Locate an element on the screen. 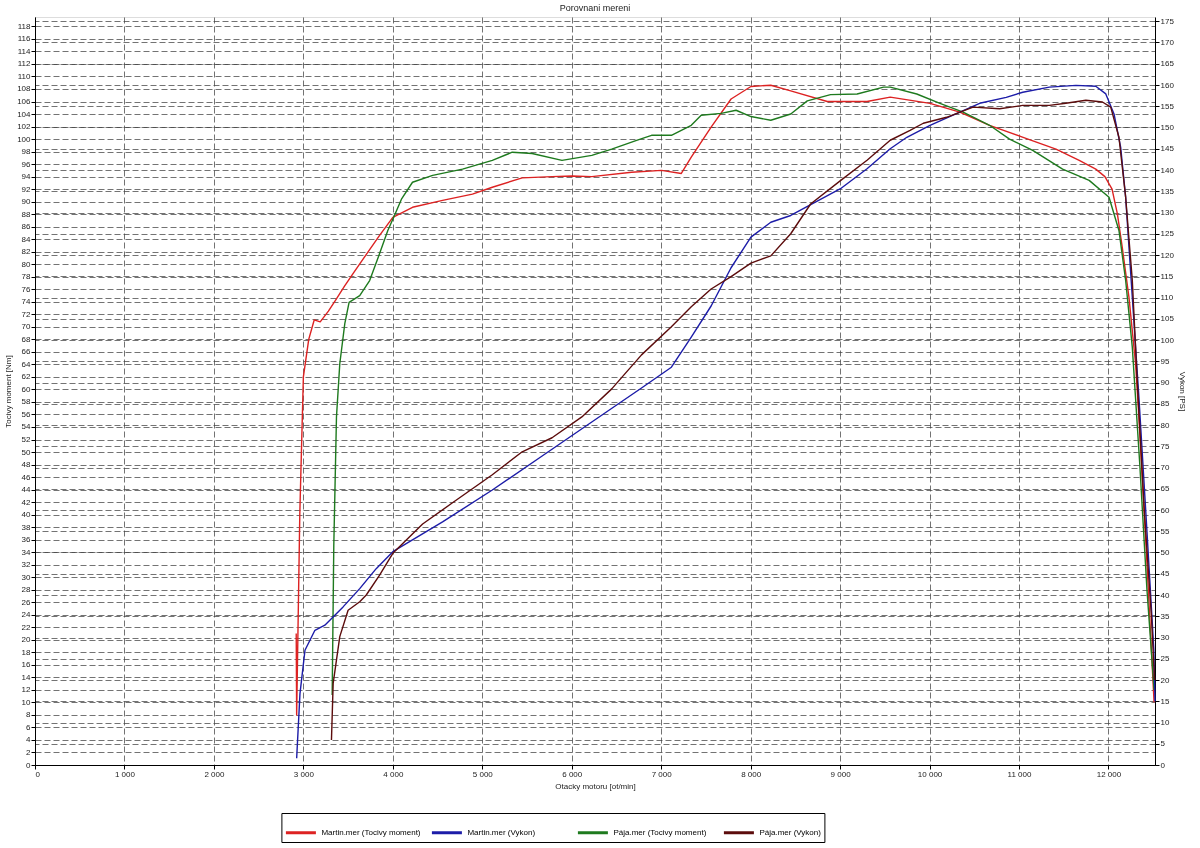 This screenshot has width=1200, height=848. y-tick-label: 82 is located at coordinates (26, 252).